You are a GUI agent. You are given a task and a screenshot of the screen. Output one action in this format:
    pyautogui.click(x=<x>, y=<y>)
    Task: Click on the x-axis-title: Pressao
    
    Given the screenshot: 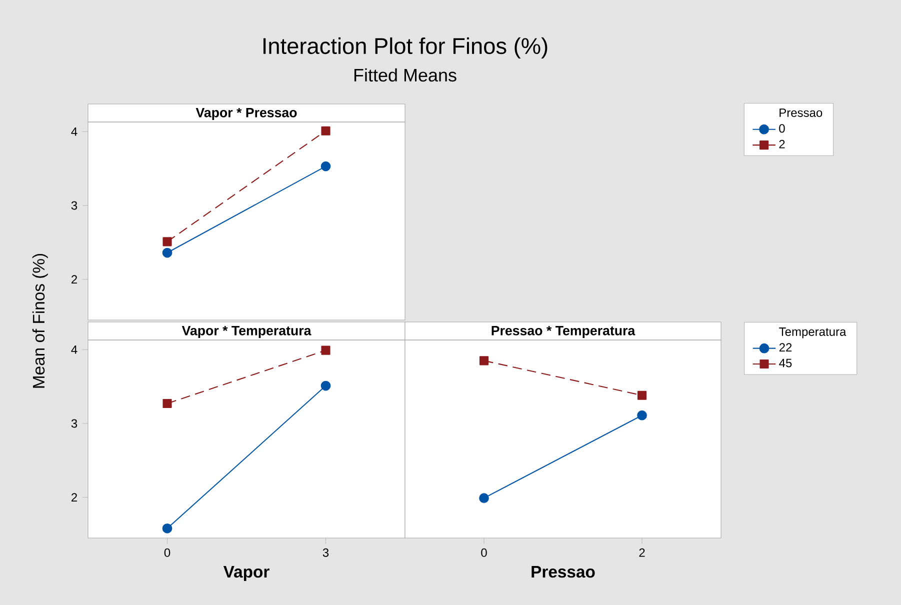 What is the action you would take?
    pyautogui.click(x=563, y=572)
    